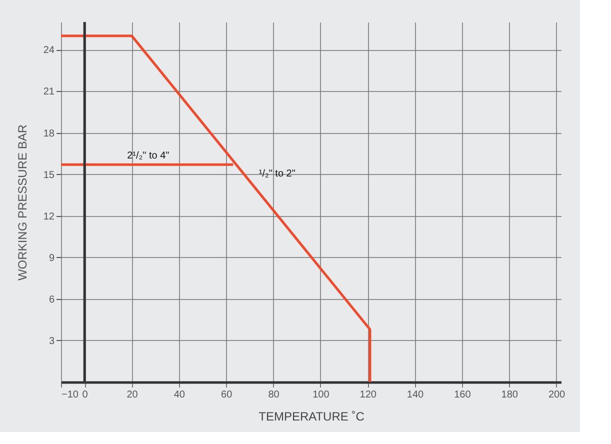 This screenshot has width=611, height=444. Describe the element at coordinates (463, 395) in the screenshot. I see `x-tick-label: 160` at that location.